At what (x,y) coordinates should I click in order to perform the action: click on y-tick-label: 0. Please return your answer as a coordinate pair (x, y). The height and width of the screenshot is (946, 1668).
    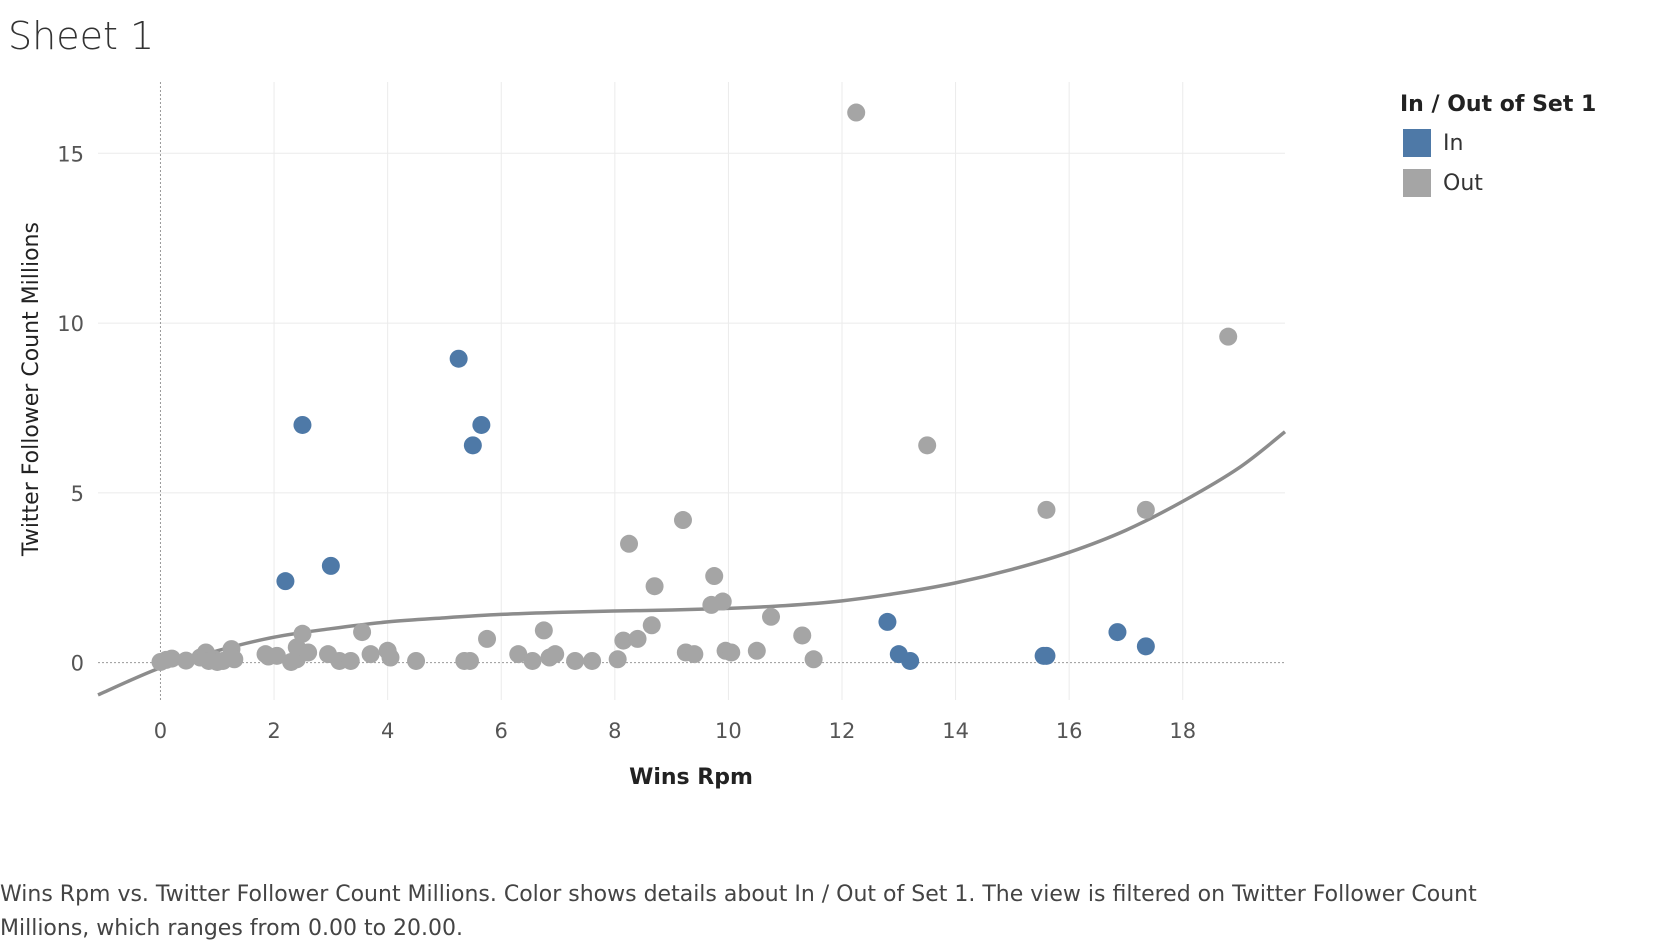
    Looking at the image, I should click on (77, 664).